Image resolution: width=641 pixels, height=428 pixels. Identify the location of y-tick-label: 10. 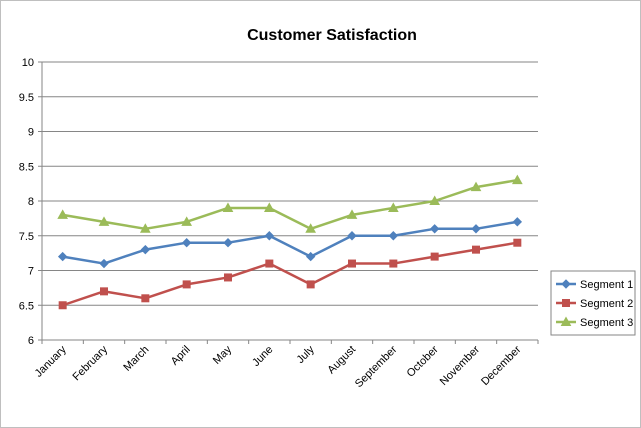
(28, 63).